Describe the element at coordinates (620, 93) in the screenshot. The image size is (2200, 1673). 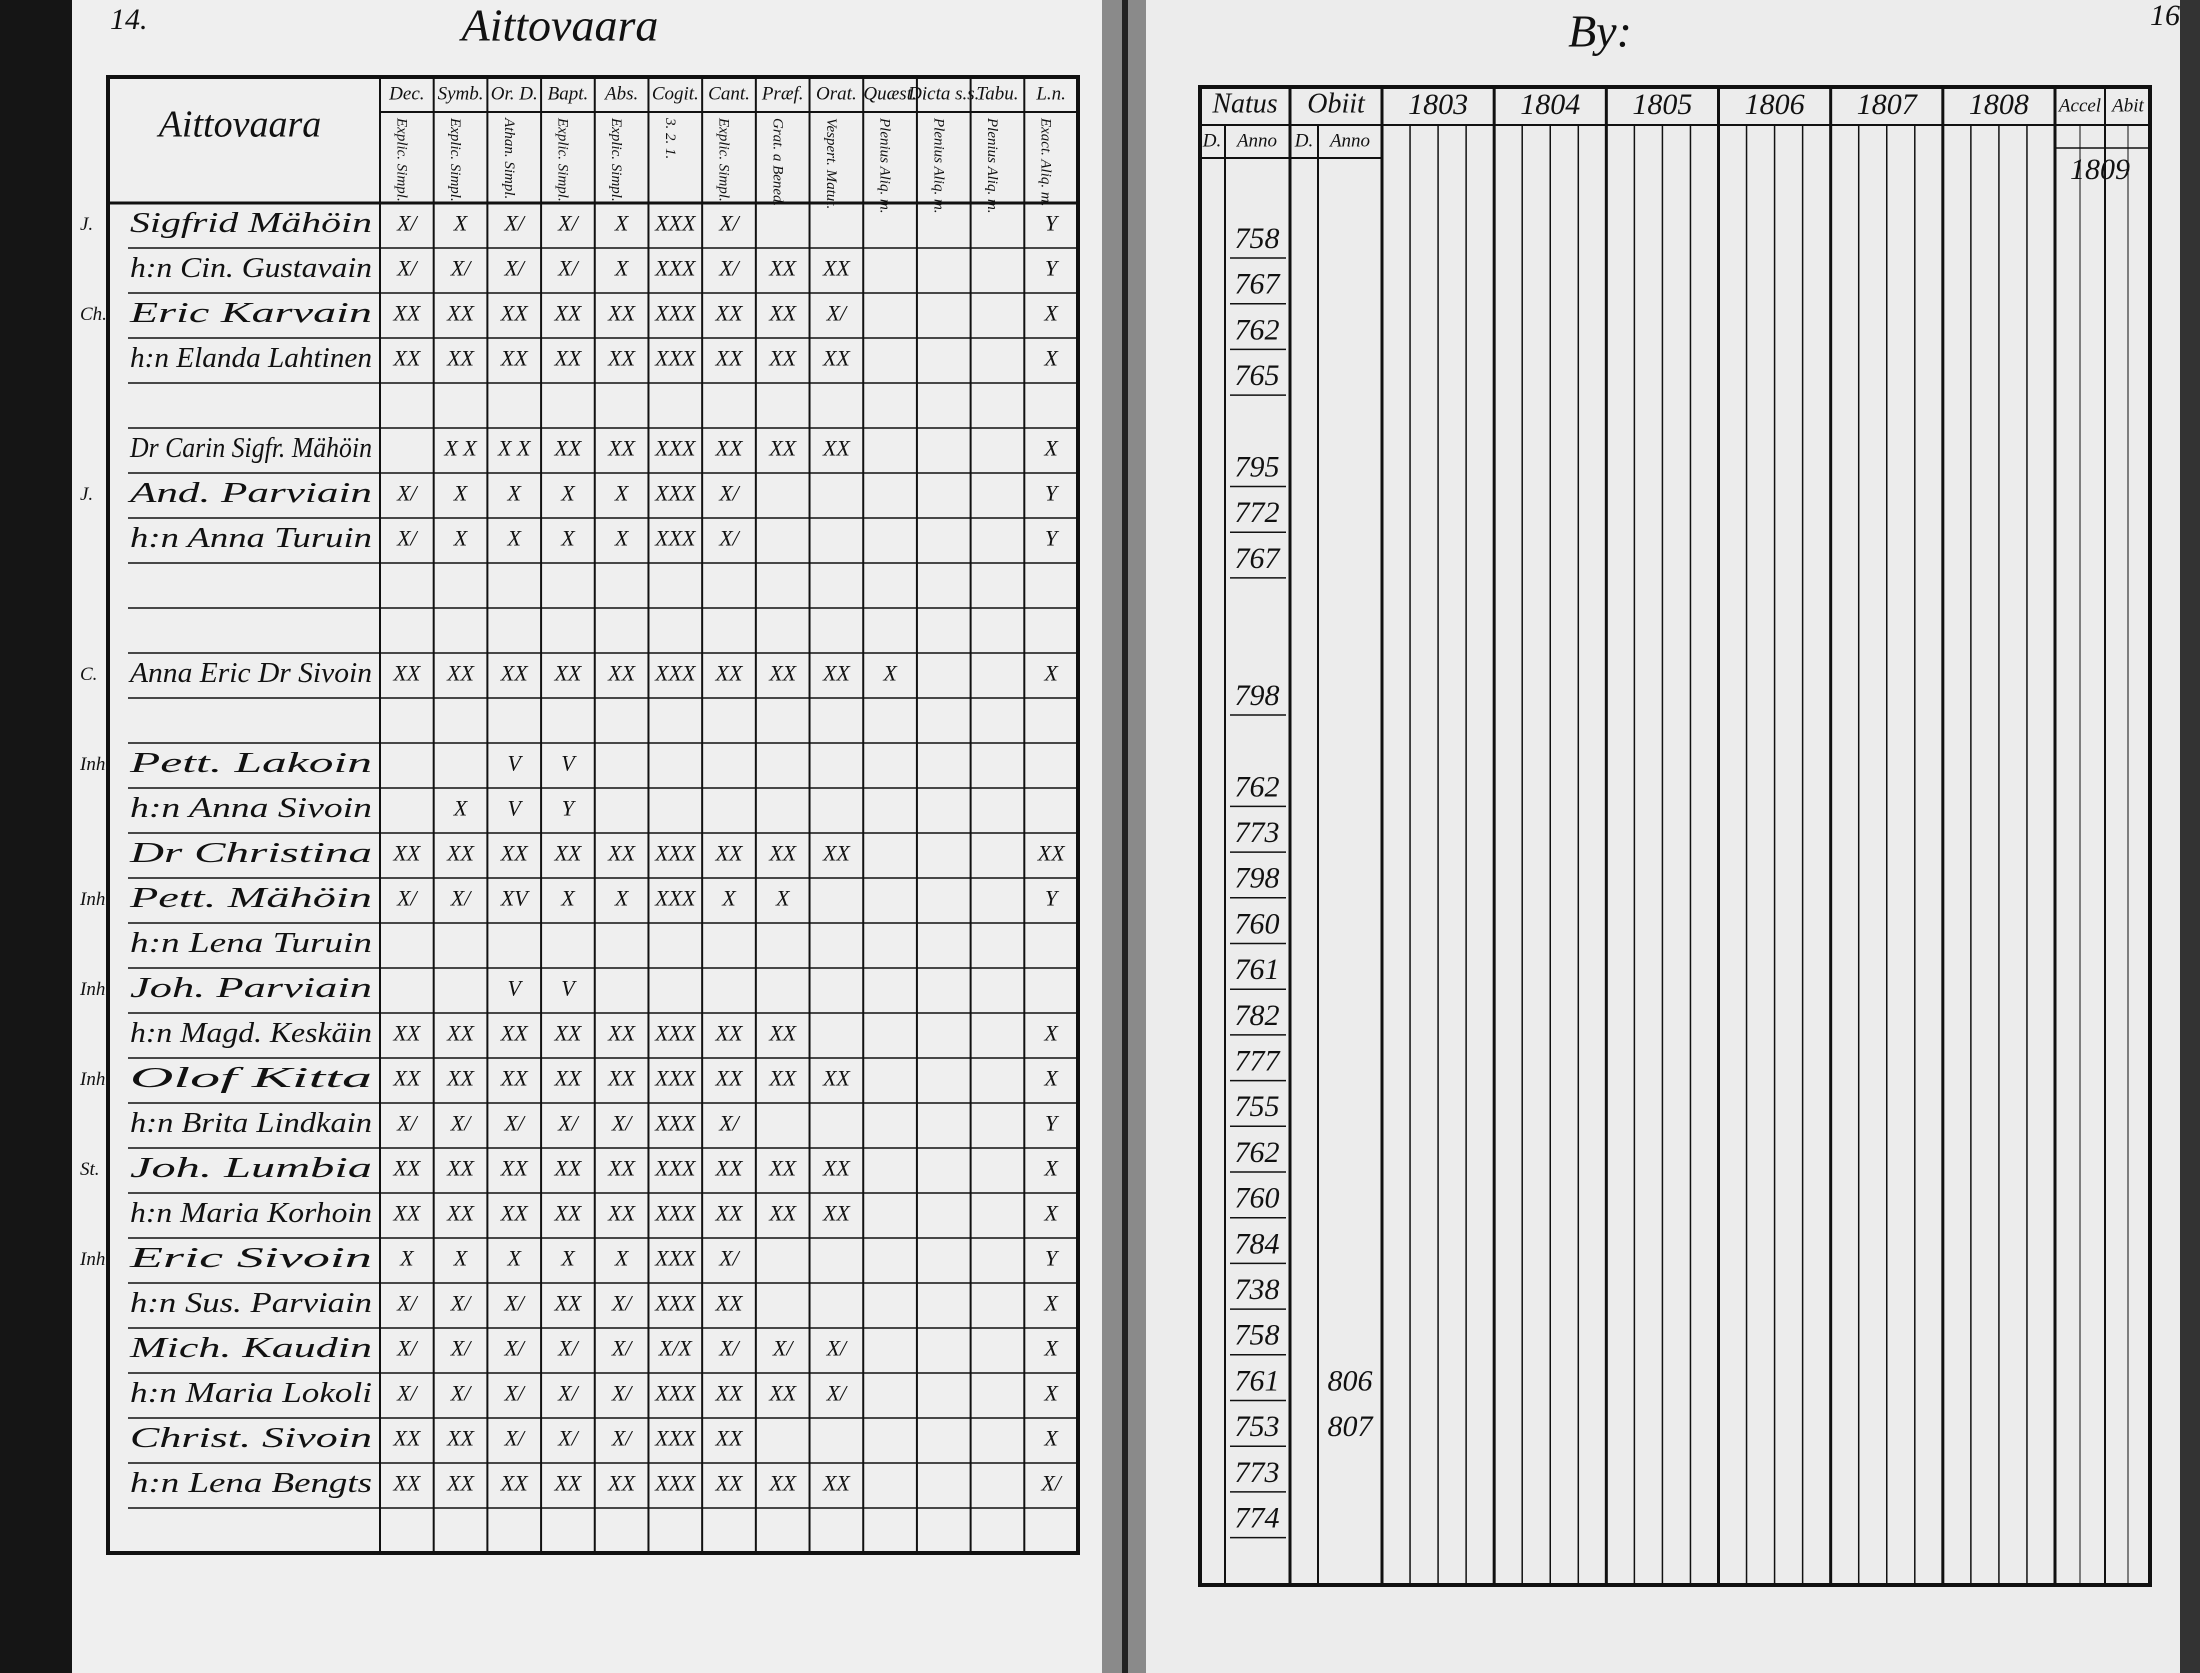
I see `column-header: Abs.` at that location.